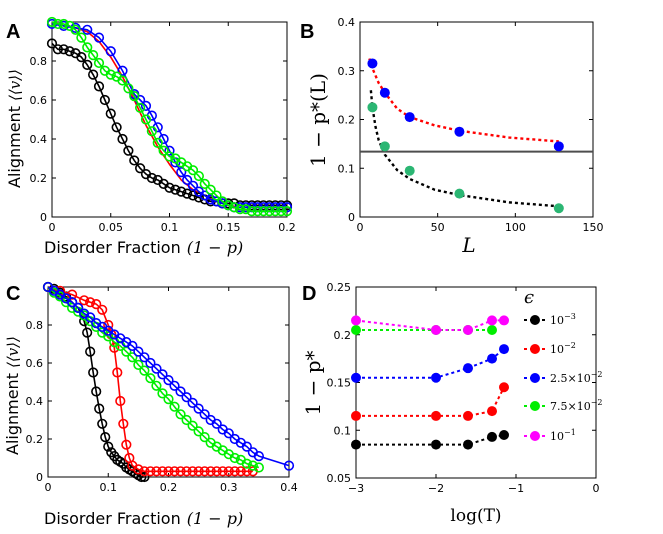  Describe the element at coordinates (215, 247) in the screenshot. I see `x-axis-label-math: (1 − p)` at that location.